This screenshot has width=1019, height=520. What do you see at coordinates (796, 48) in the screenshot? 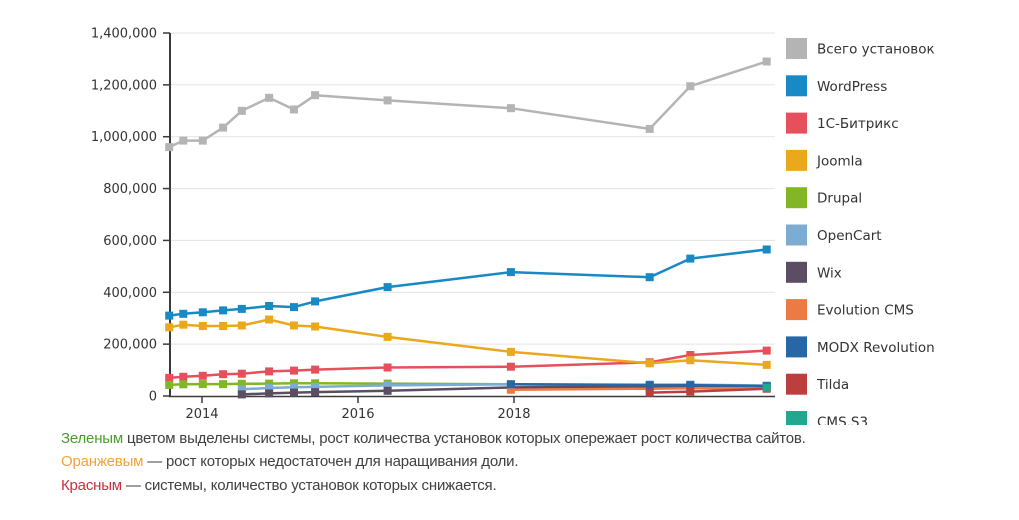
I see `legend-swatch-всего-установок` at bounding box center [796, 48].